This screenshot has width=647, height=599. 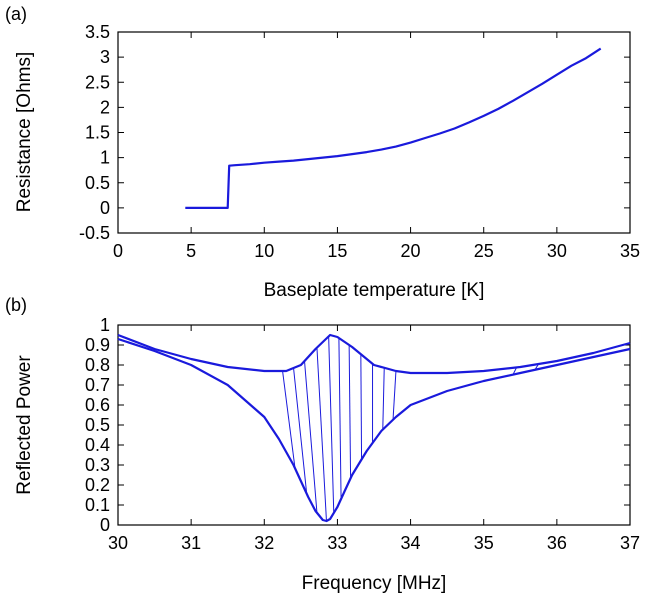 I want to click on panel-1-ytick-label: 0, so click(x=105, y=525).